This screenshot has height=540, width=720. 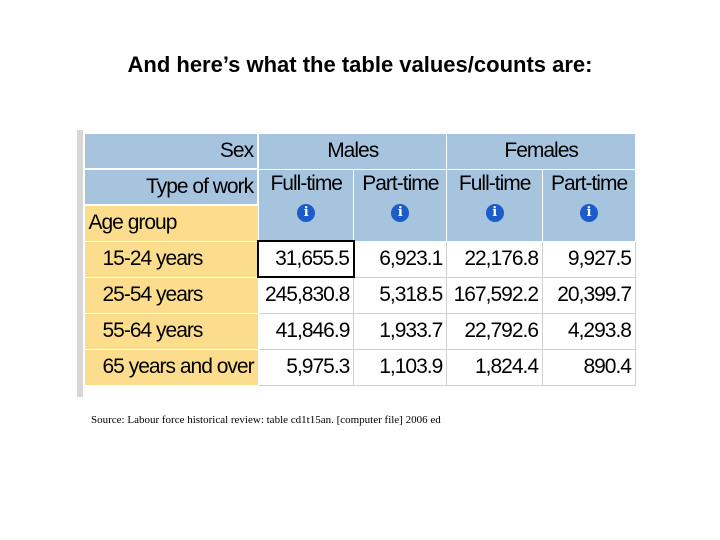 What do you see at coordinates (400, 259) in the screenshot?
I see `value-cell: 6,923.1` at bounding box center [400, 259].